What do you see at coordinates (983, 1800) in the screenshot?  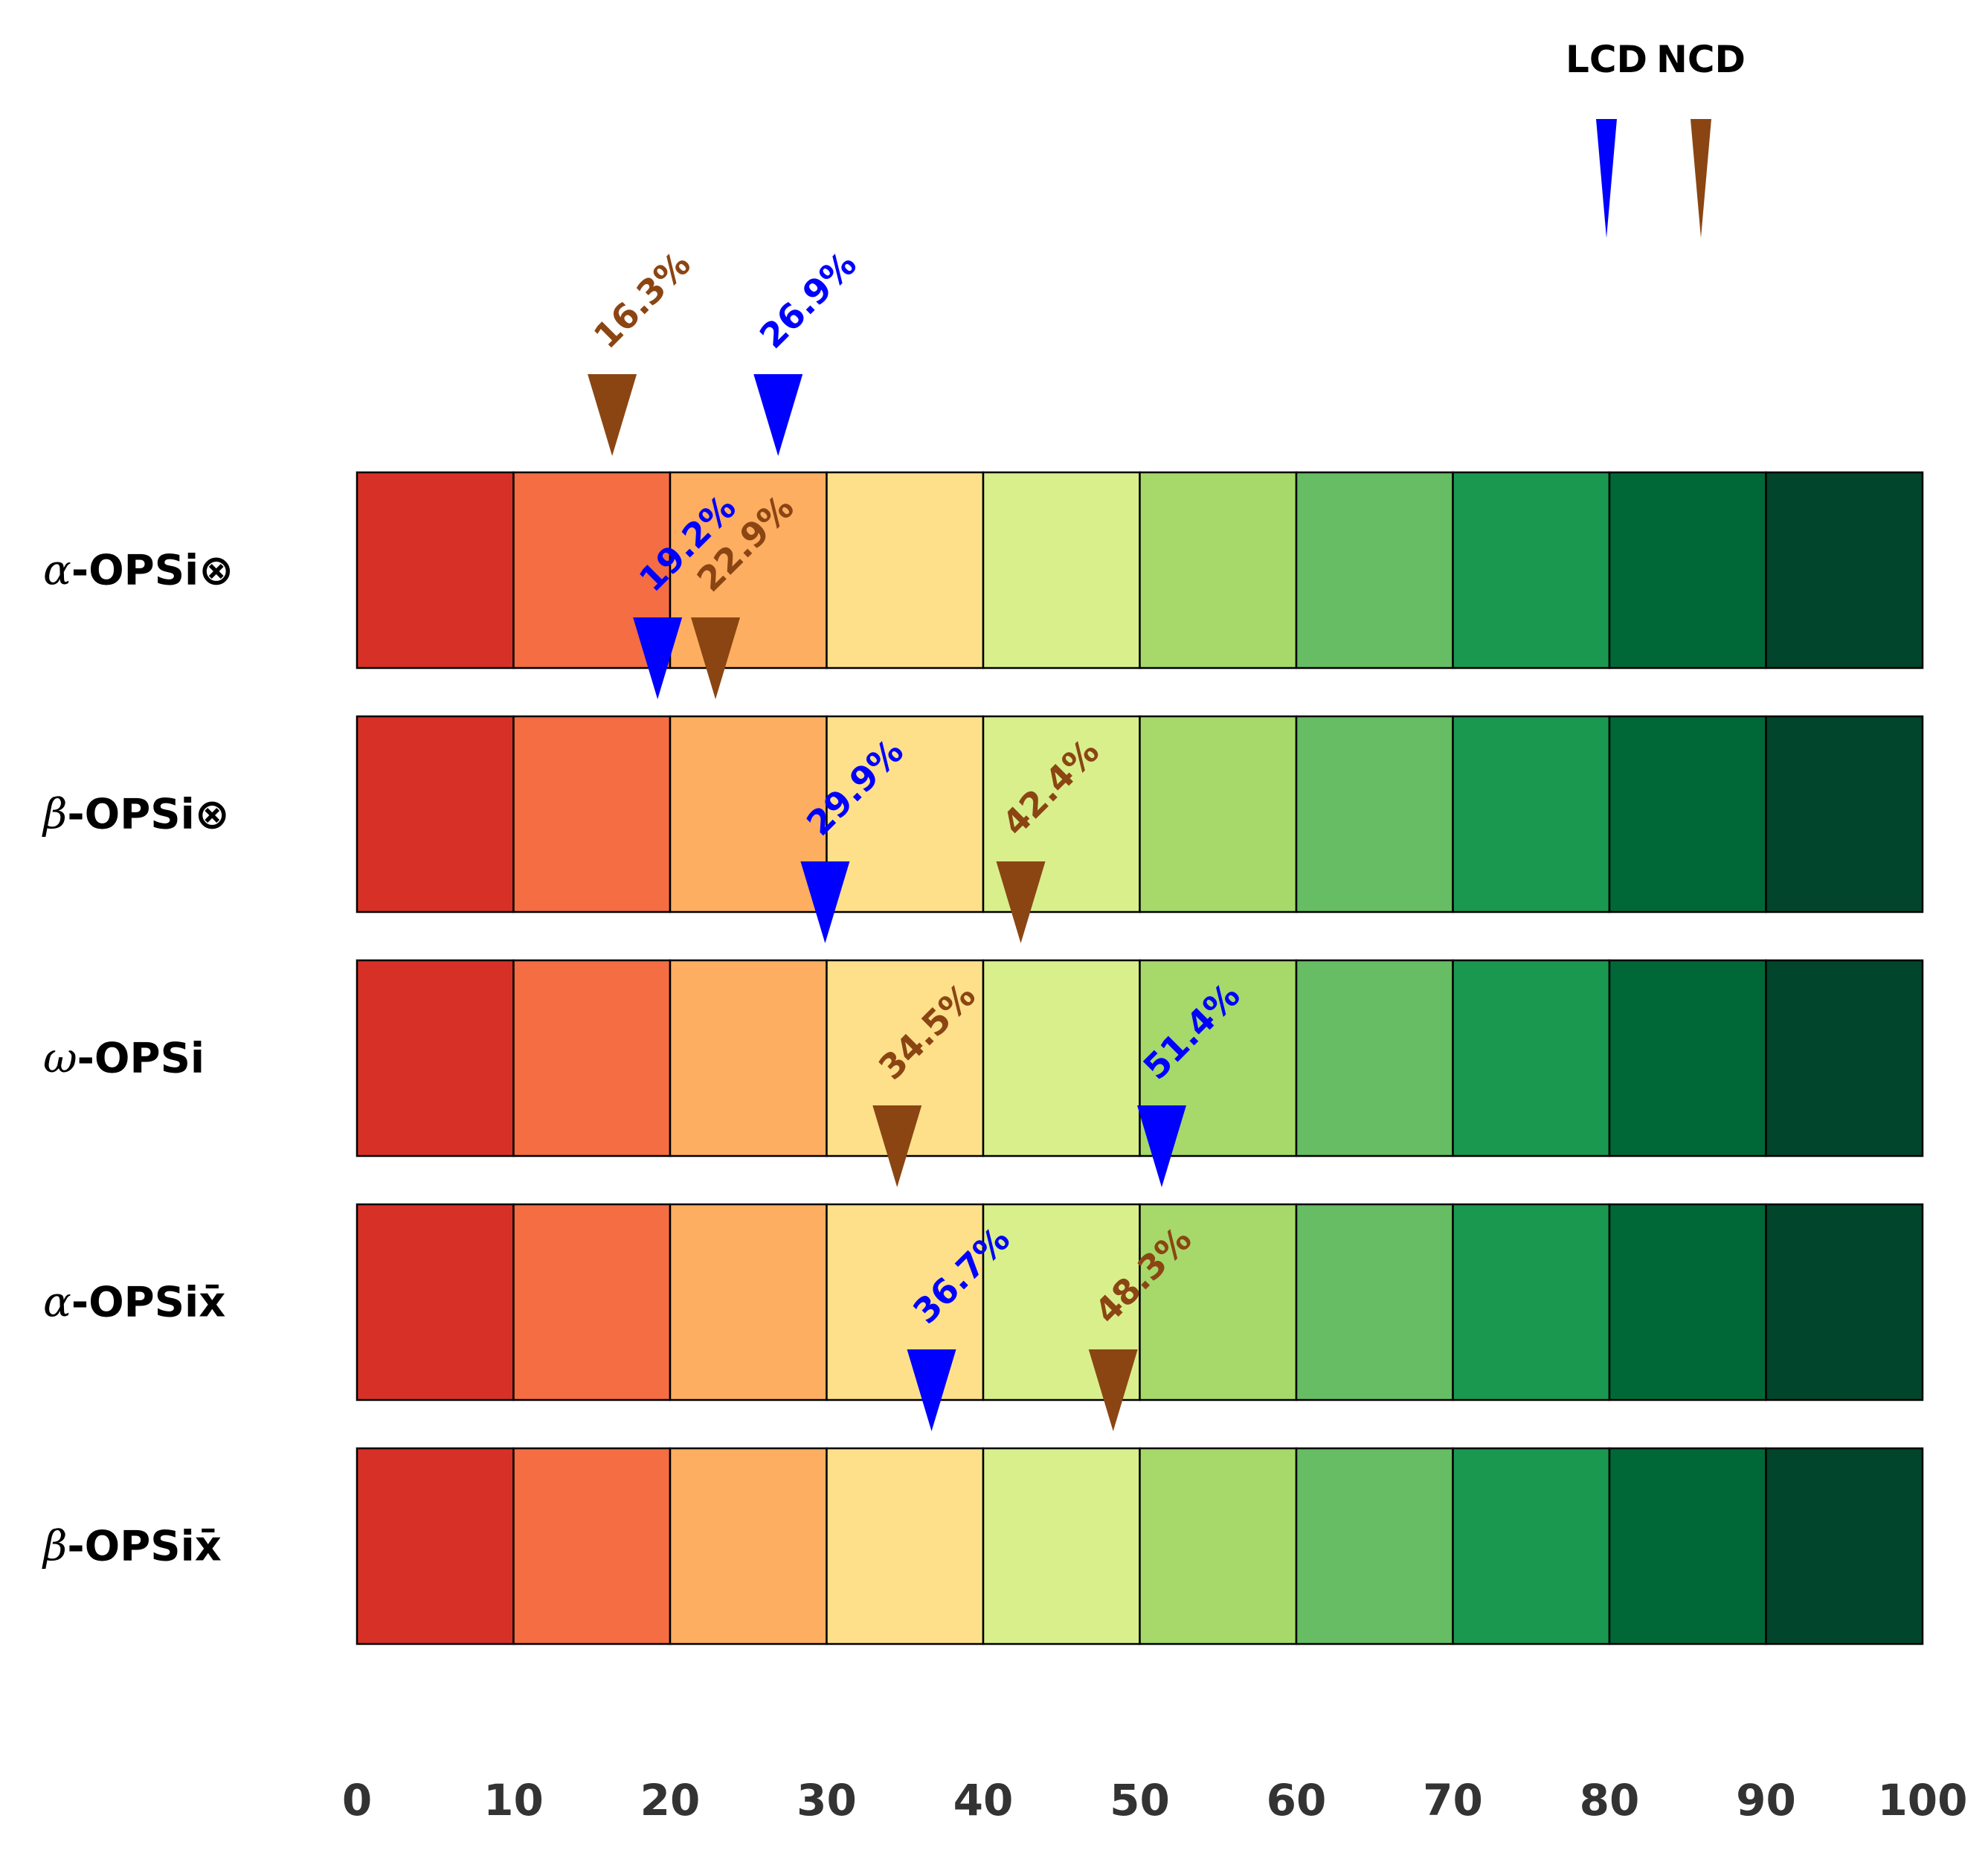 I see `x-tick-label: 40` at bounding box center [983, 1800].